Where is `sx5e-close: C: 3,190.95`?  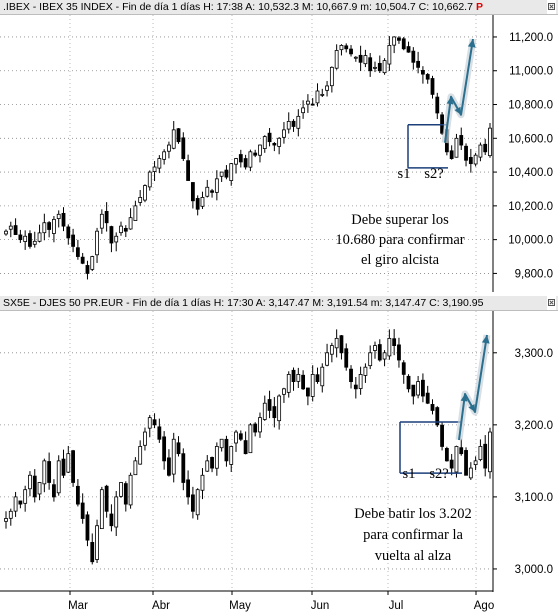 sx5e-close: C: 3,190.95 is located at coordinates (456, 303).